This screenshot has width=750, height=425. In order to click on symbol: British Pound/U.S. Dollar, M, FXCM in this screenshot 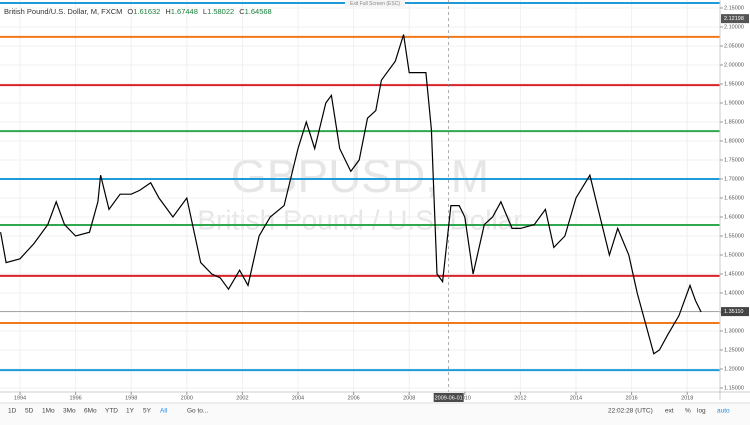, I will do `click(63, 11)`.